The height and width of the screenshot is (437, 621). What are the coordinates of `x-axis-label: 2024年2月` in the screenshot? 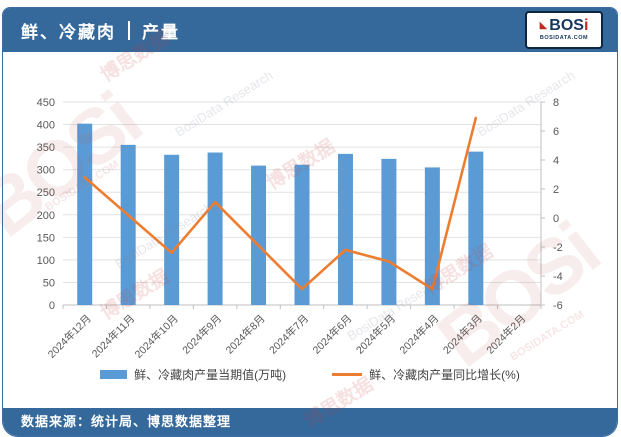 It's located at (506, 334).